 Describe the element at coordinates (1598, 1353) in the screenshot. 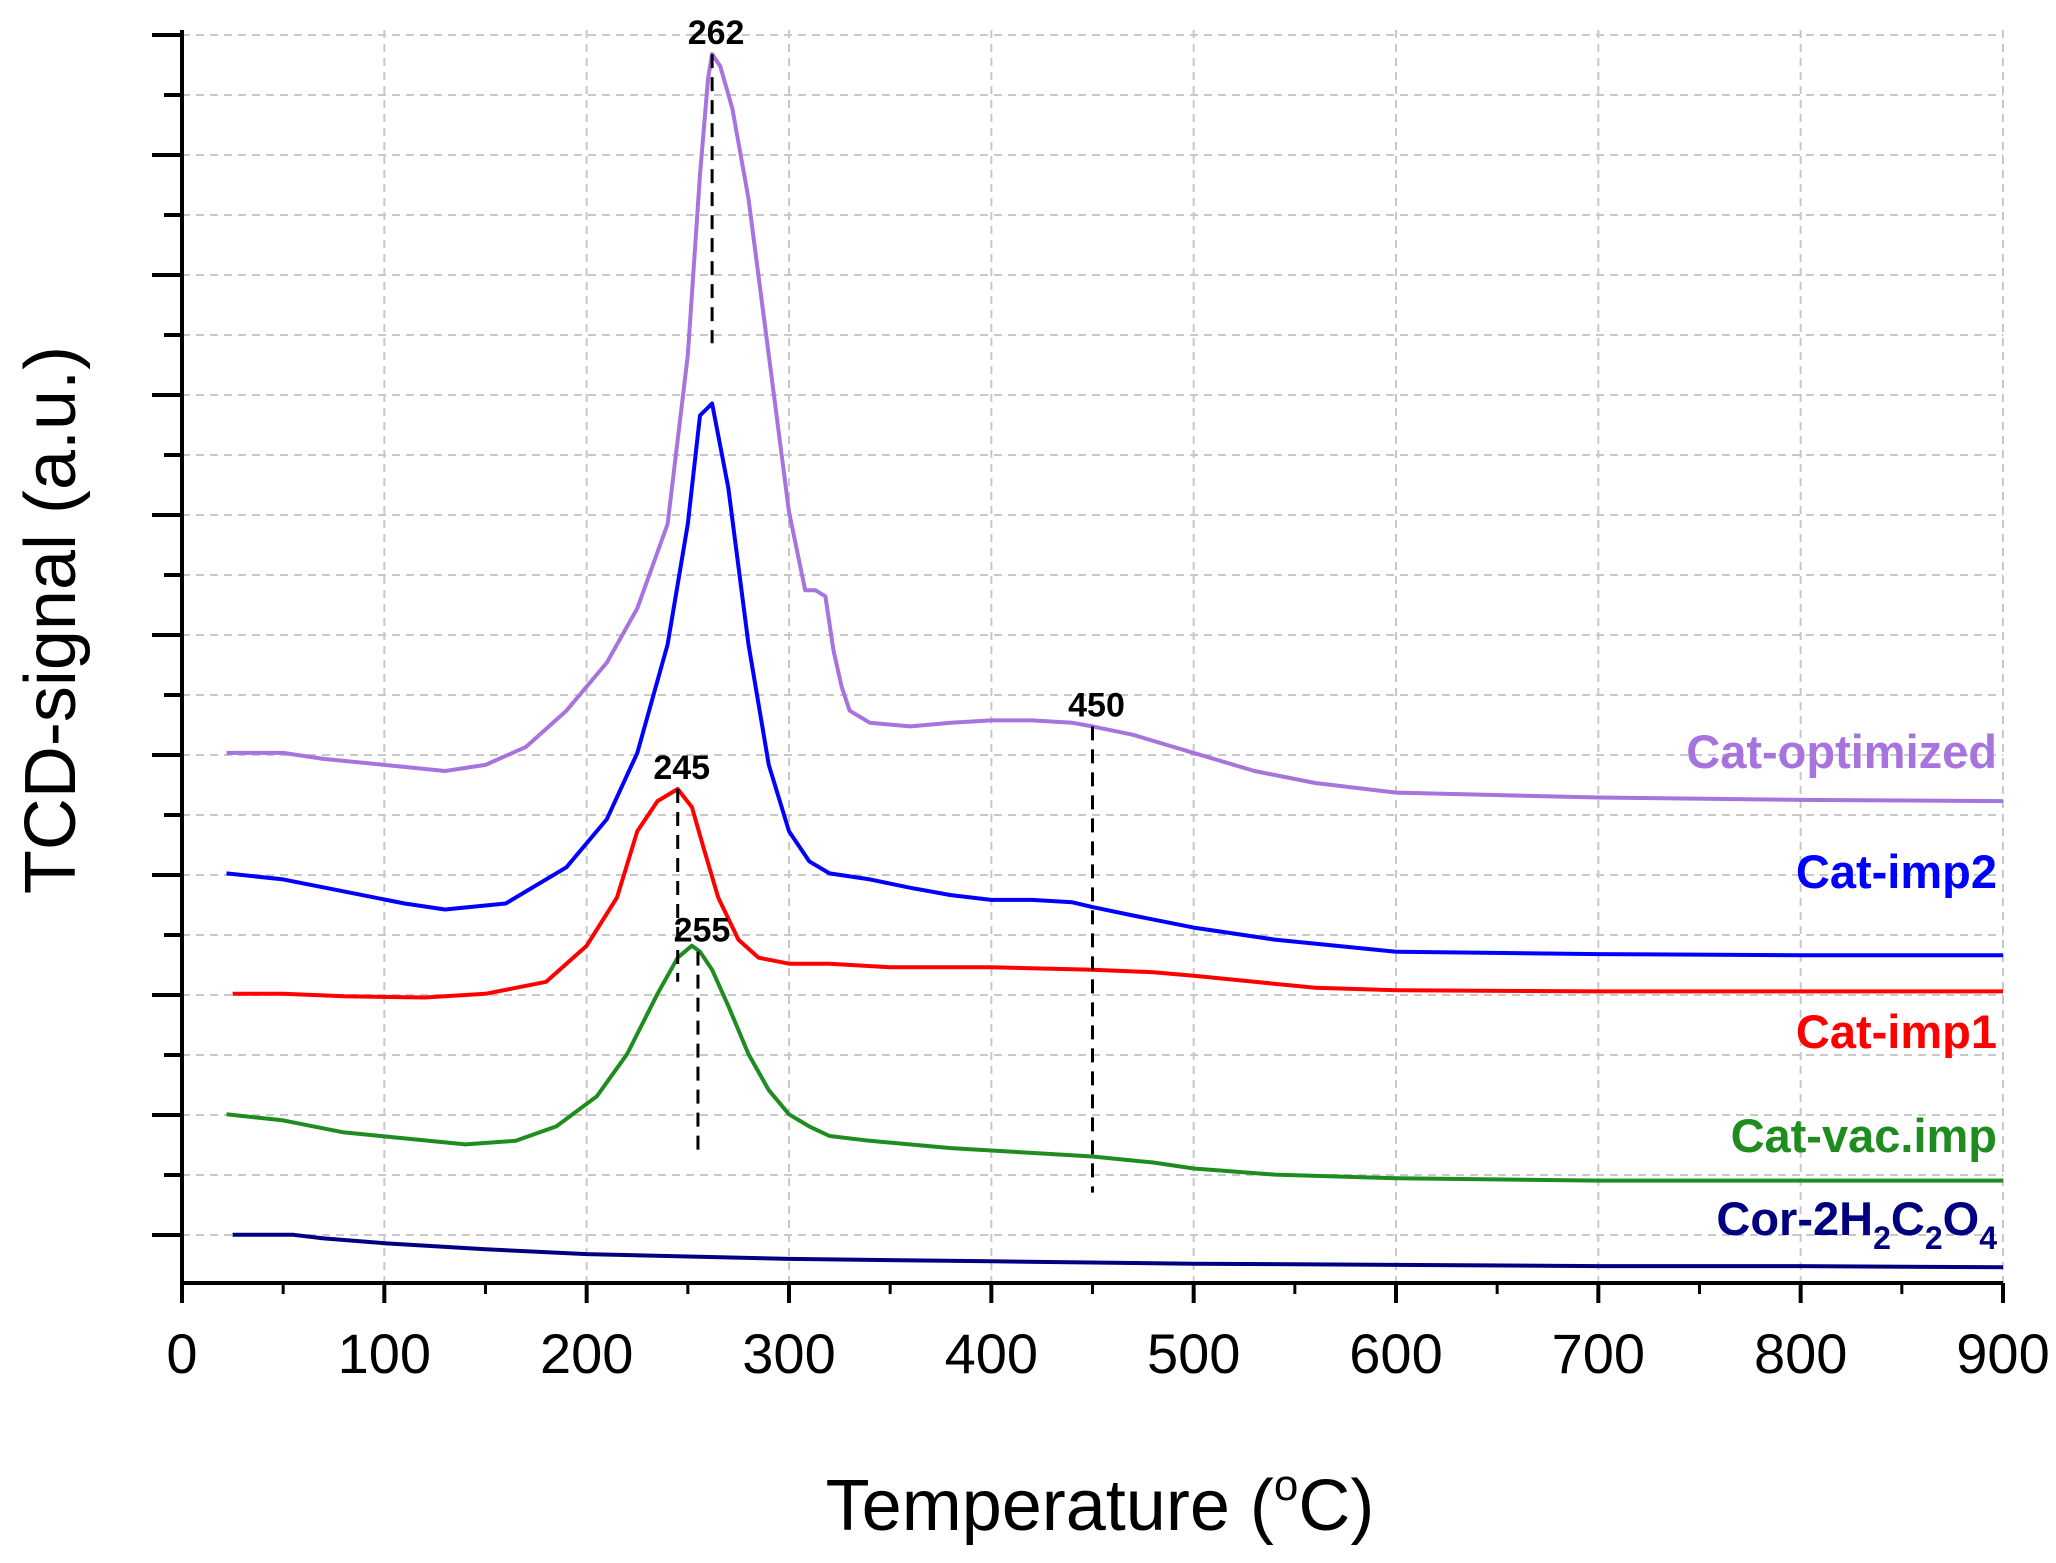

I see `x-tick-label: 700` at that location.